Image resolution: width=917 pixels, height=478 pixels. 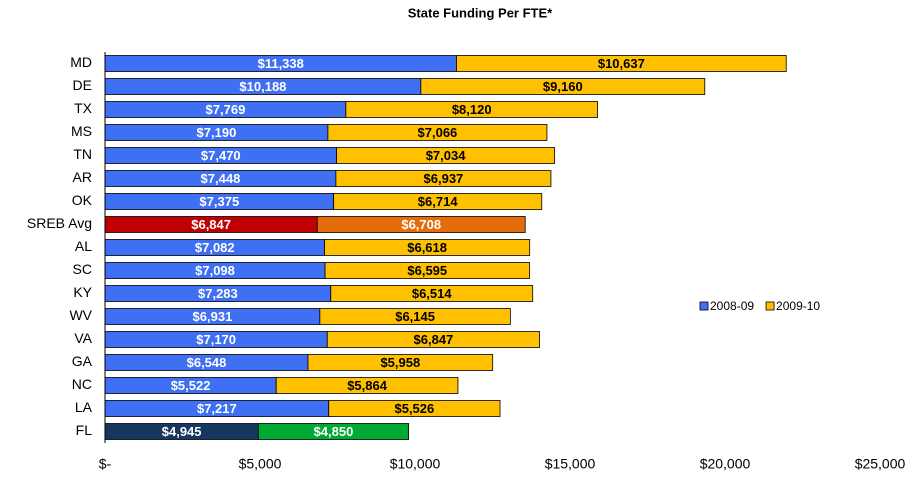 What do you see at coordinates (59, 223) in the screenshot?
I see `y-tick-label: SREB Avg` at bounding box center [59, 223].